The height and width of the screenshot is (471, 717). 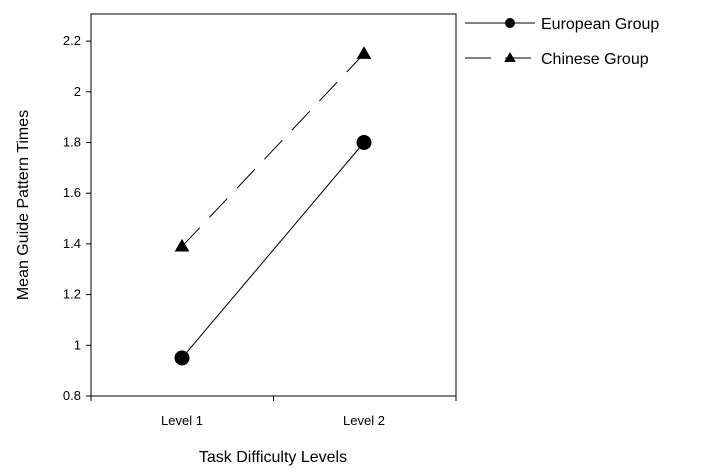 What do you see at coordinates (595, 59) in the screenshot?
I see `legend-label: Chinese Group` at bounding box center [595, 59].